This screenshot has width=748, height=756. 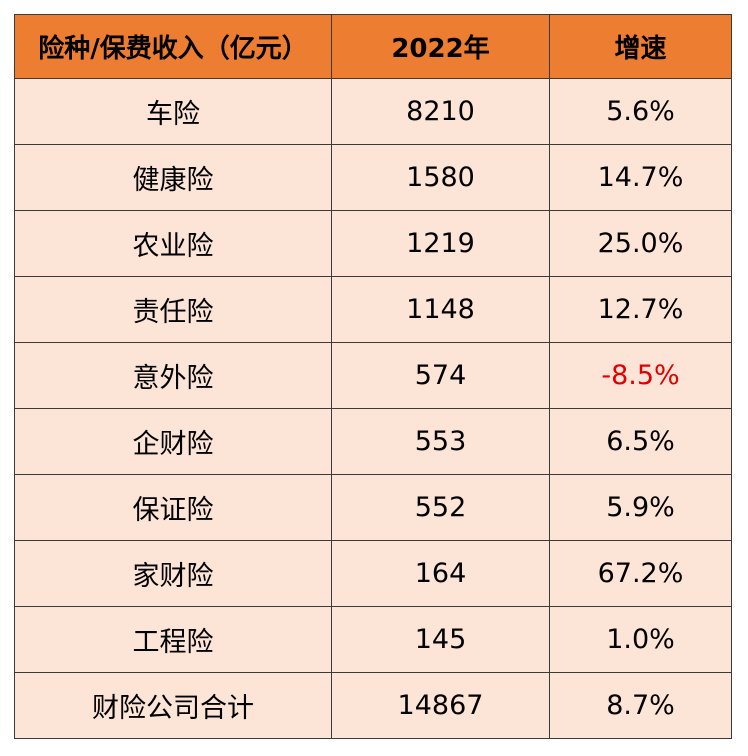 What do you see at coordinates (440, 573) in the screenshot?
I see `premium-cell: 164` at bounding box center [440, 573].